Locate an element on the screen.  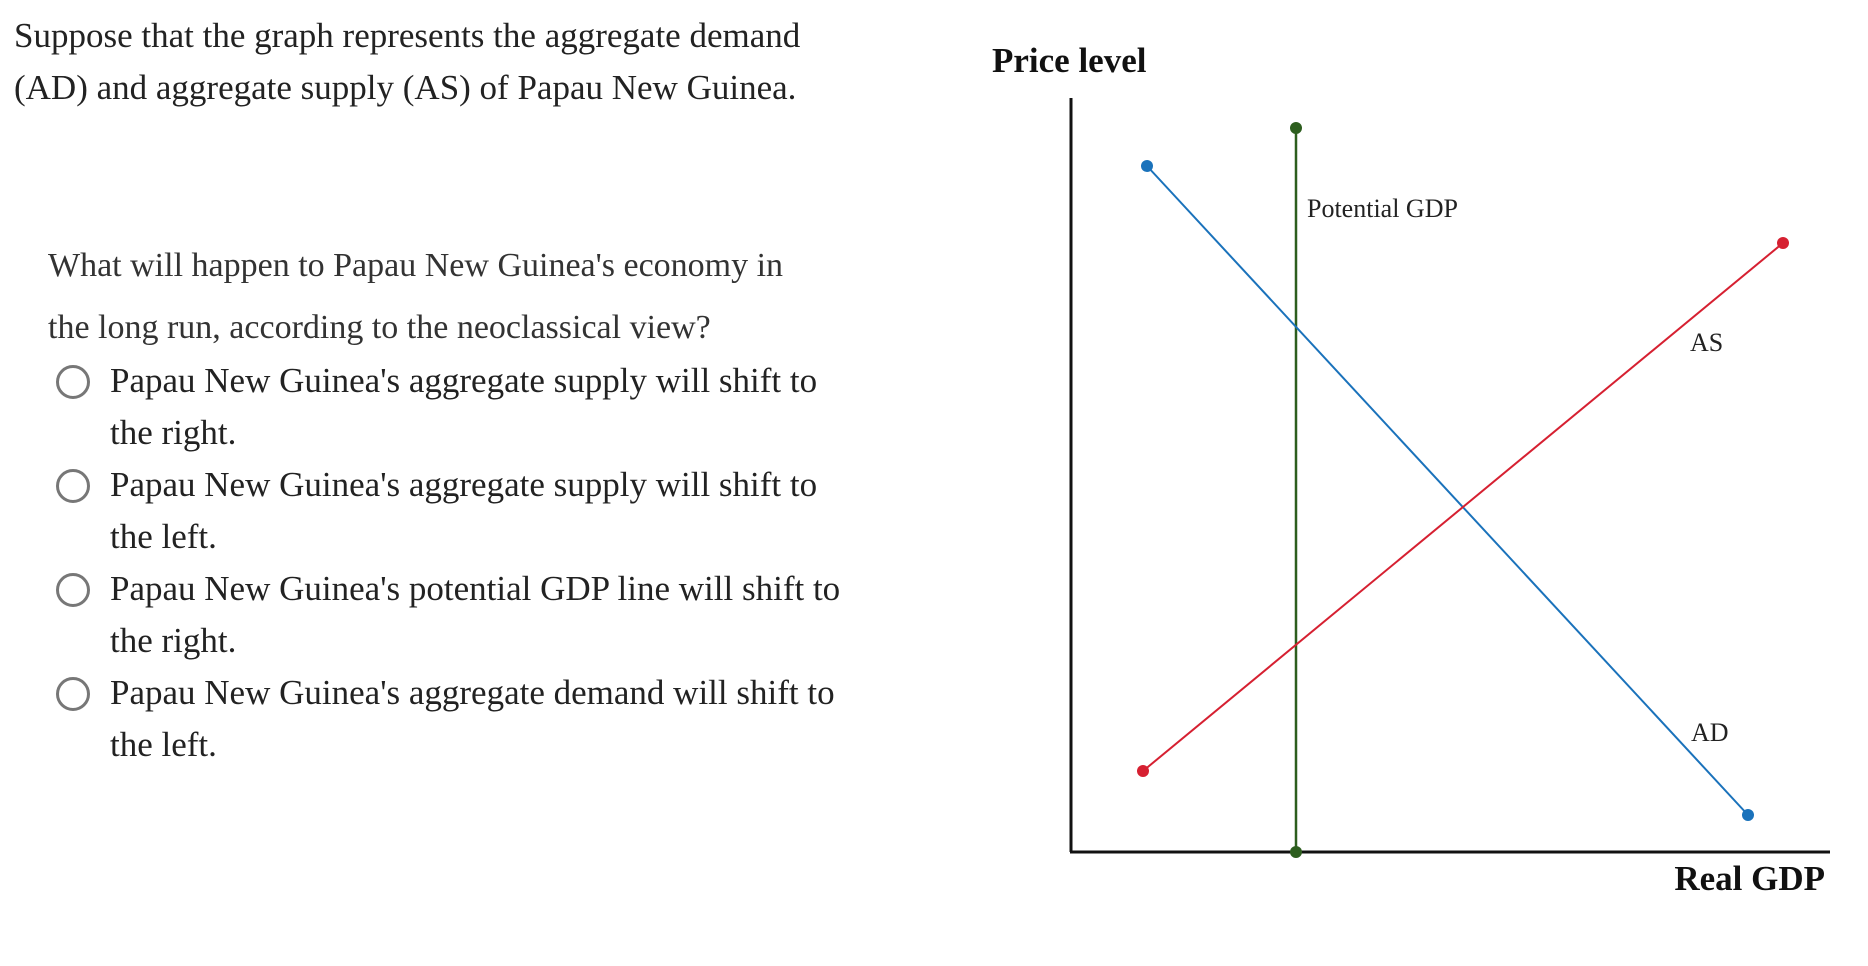
ad-curve-bottom-handle is located at coordinates (1748, 815).